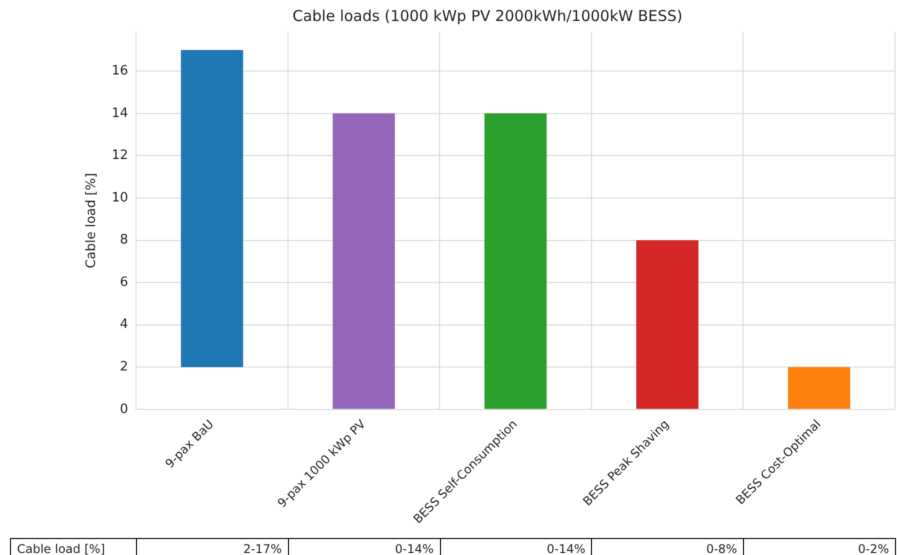 The image size is (897, 555). I want to click on y-tick-label: 14, so click(120, 113).